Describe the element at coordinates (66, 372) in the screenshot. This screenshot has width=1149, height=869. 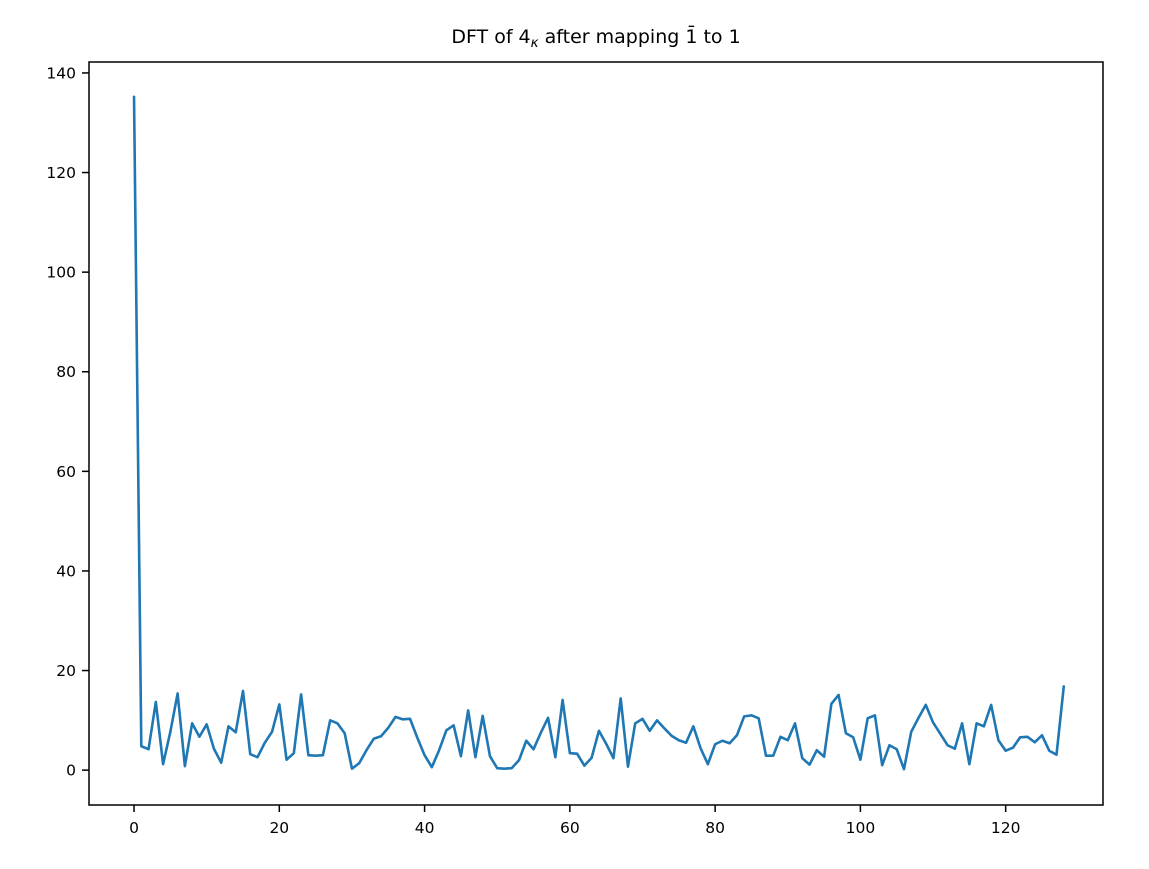
I see `y-tick-label: 80` at that location.